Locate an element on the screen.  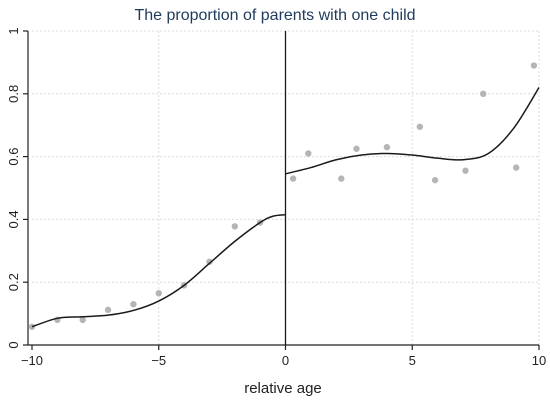
x-axis-title: relative age is located at coordinates (283, 388).